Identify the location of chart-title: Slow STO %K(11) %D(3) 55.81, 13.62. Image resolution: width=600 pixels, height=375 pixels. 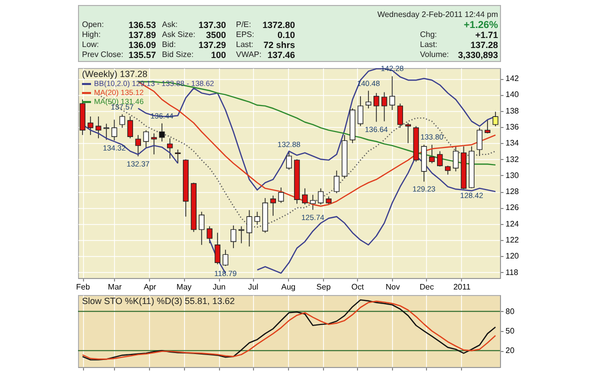
(158, 301).